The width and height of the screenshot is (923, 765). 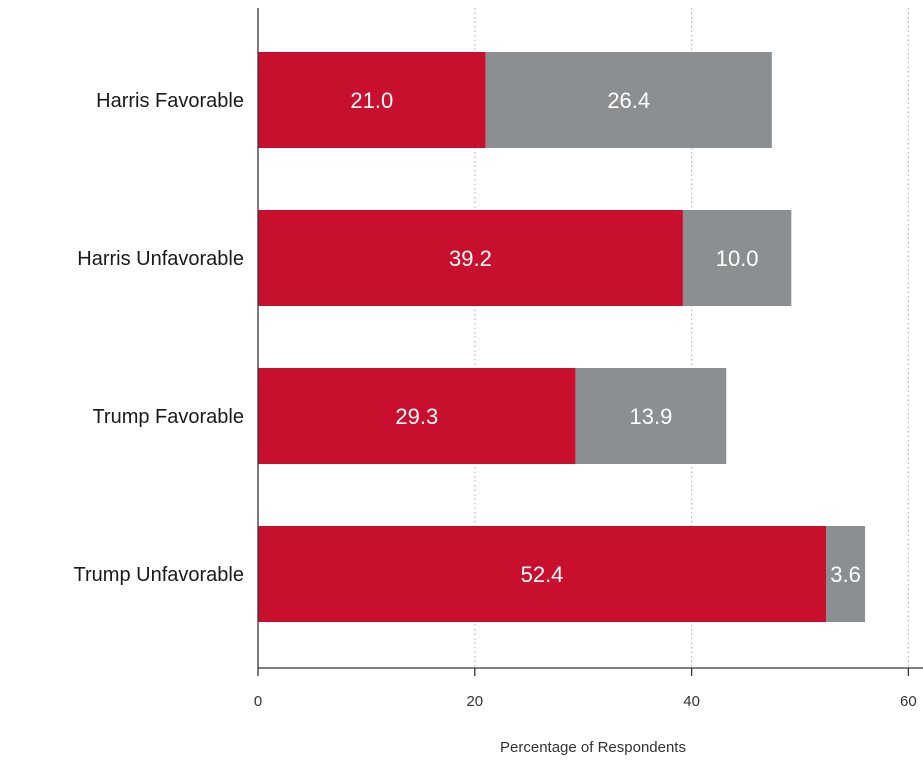 I want to click on x-axis-title: Percentage of Respondents, so click(x=593, y=747).